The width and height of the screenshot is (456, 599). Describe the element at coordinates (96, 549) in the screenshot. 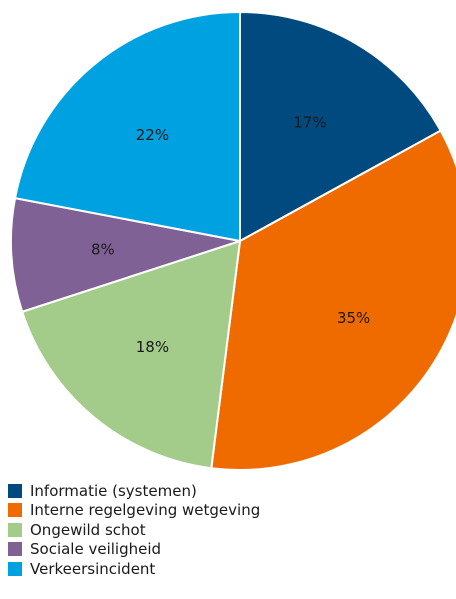

I see `legend-label-3: Sociale veiligheid` at that location.